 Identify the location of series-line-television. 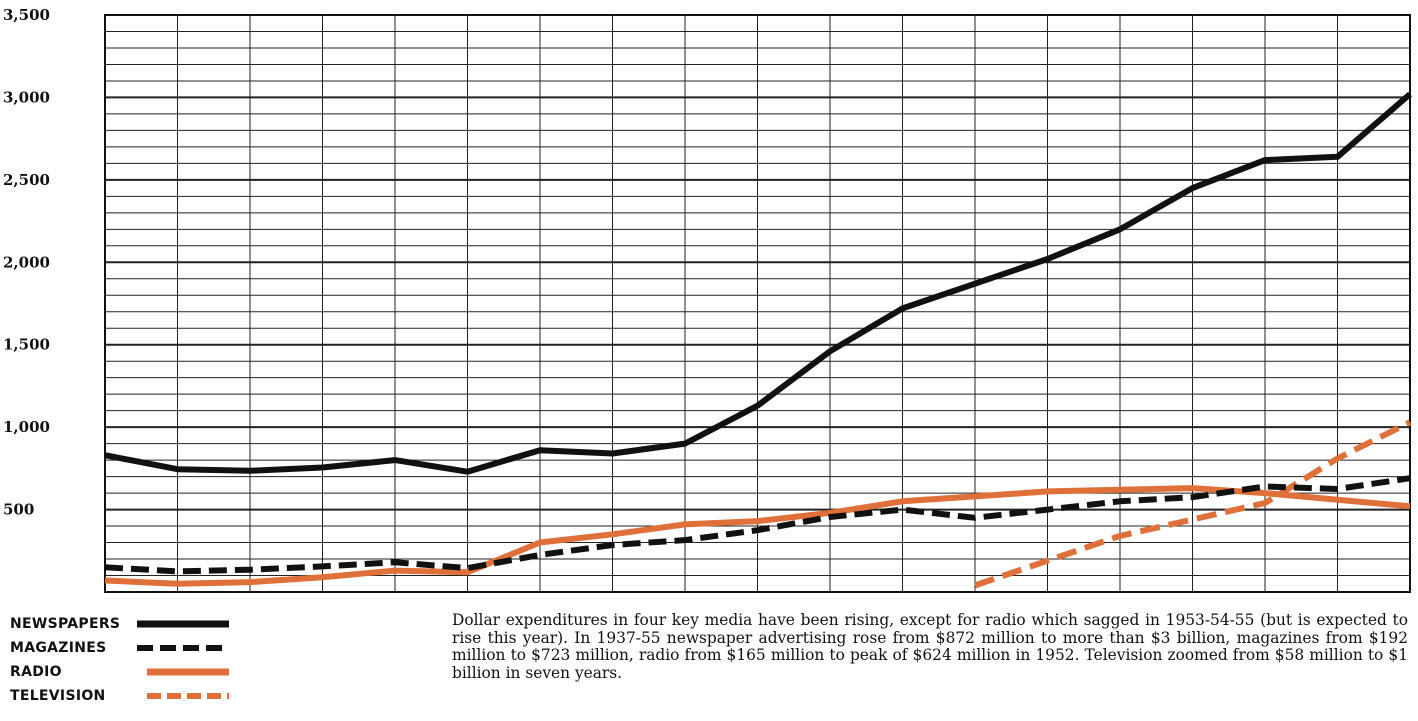
(1193, 504).